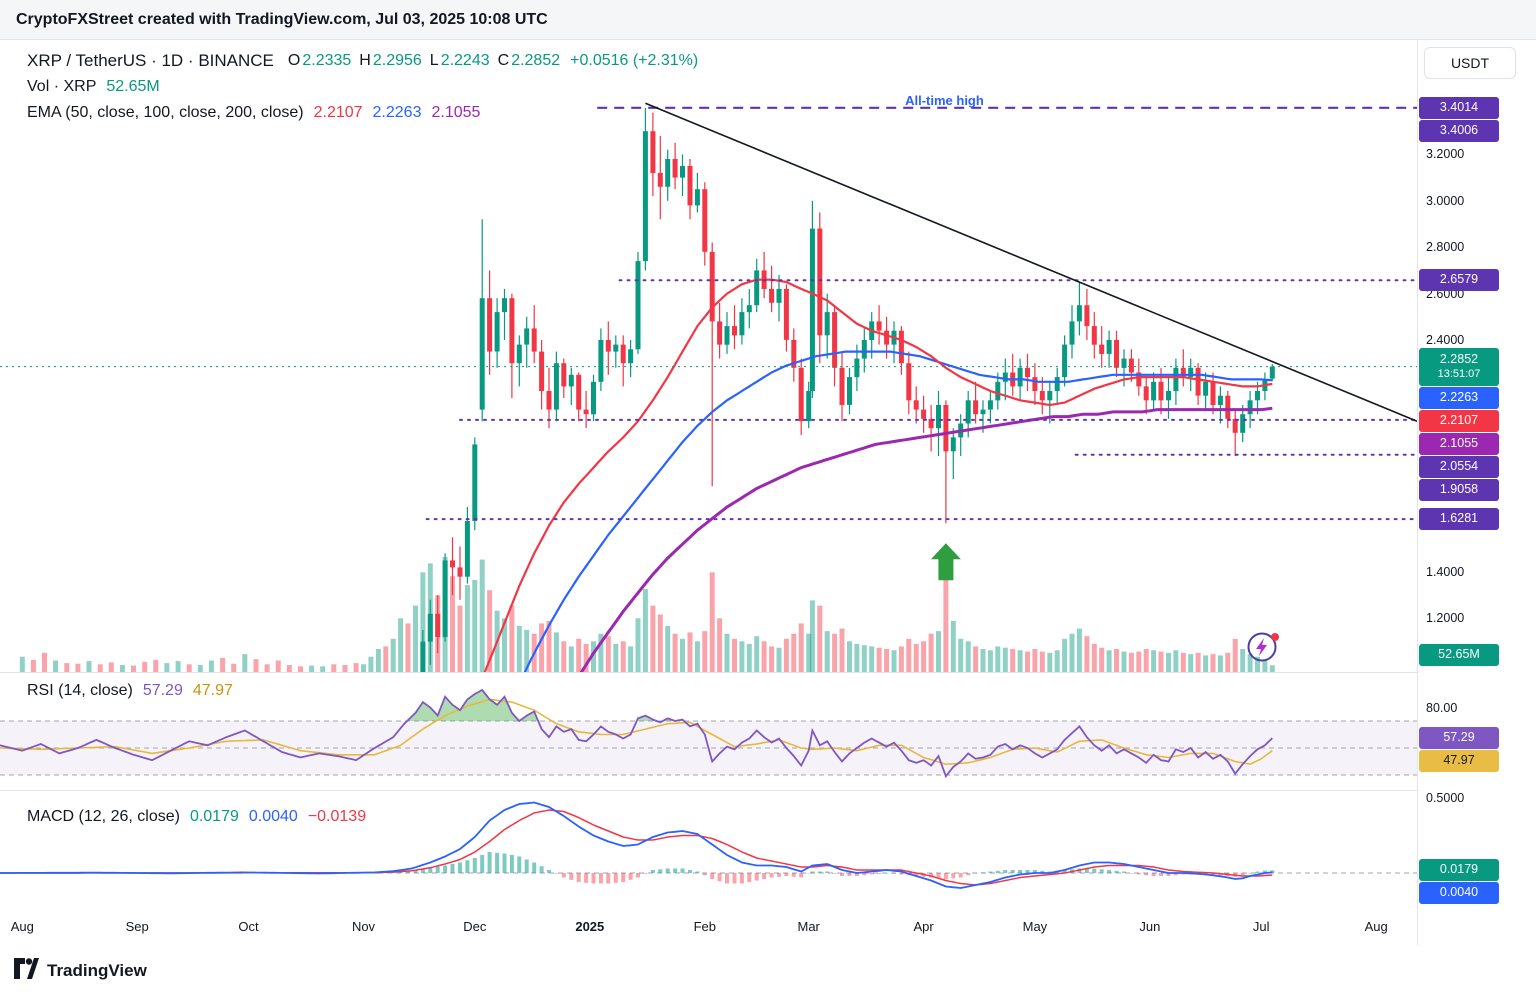 This screenshot has width=1536, height=997. What do you see at coordinates (1459, 466) in the screenshot?
I see `scale-badge-2.0554: 2.0554` at bounding box center [1459, 466].